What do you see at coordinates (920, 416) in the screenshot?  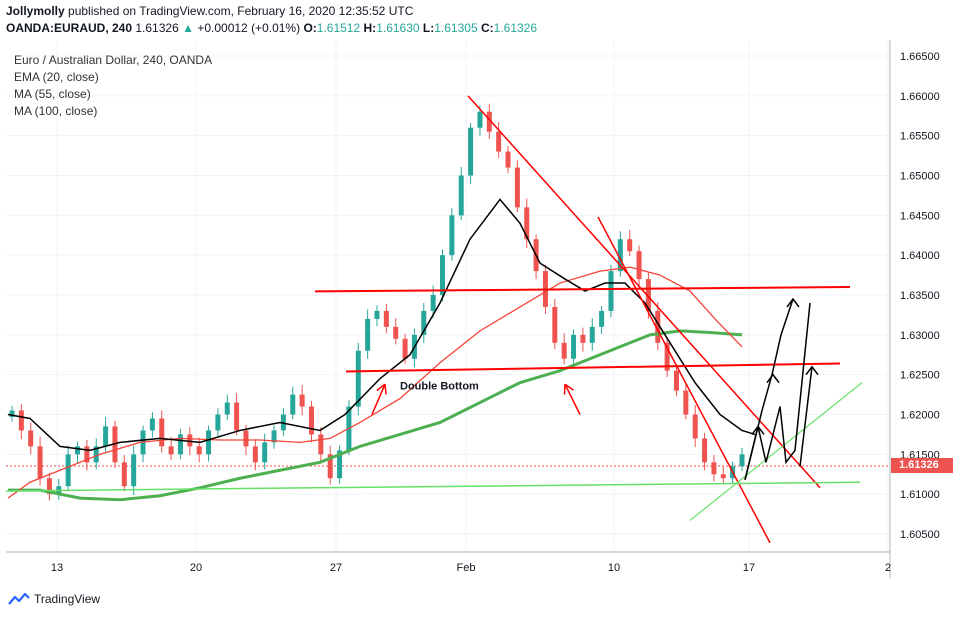 I see `price-tick-label: 1.62000` at bounding box center [920, 416].